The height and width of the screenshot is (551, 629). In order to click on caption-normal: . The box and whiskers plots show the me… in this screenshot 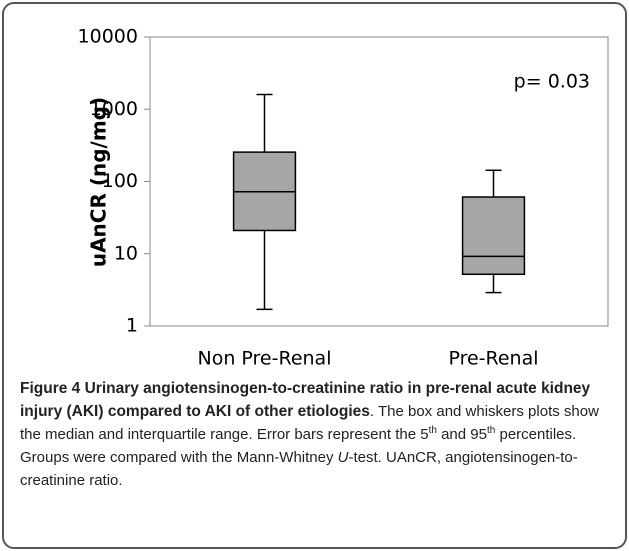, I will do `click(309, 423)`.